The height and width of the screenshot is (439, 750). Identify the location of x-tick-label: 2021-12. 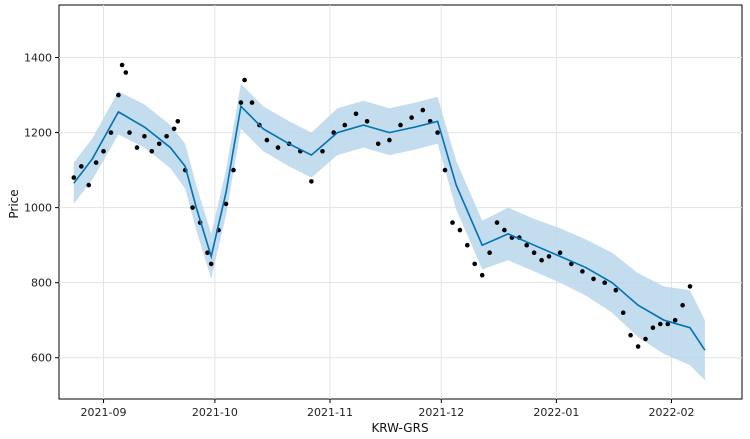
(441, 412).